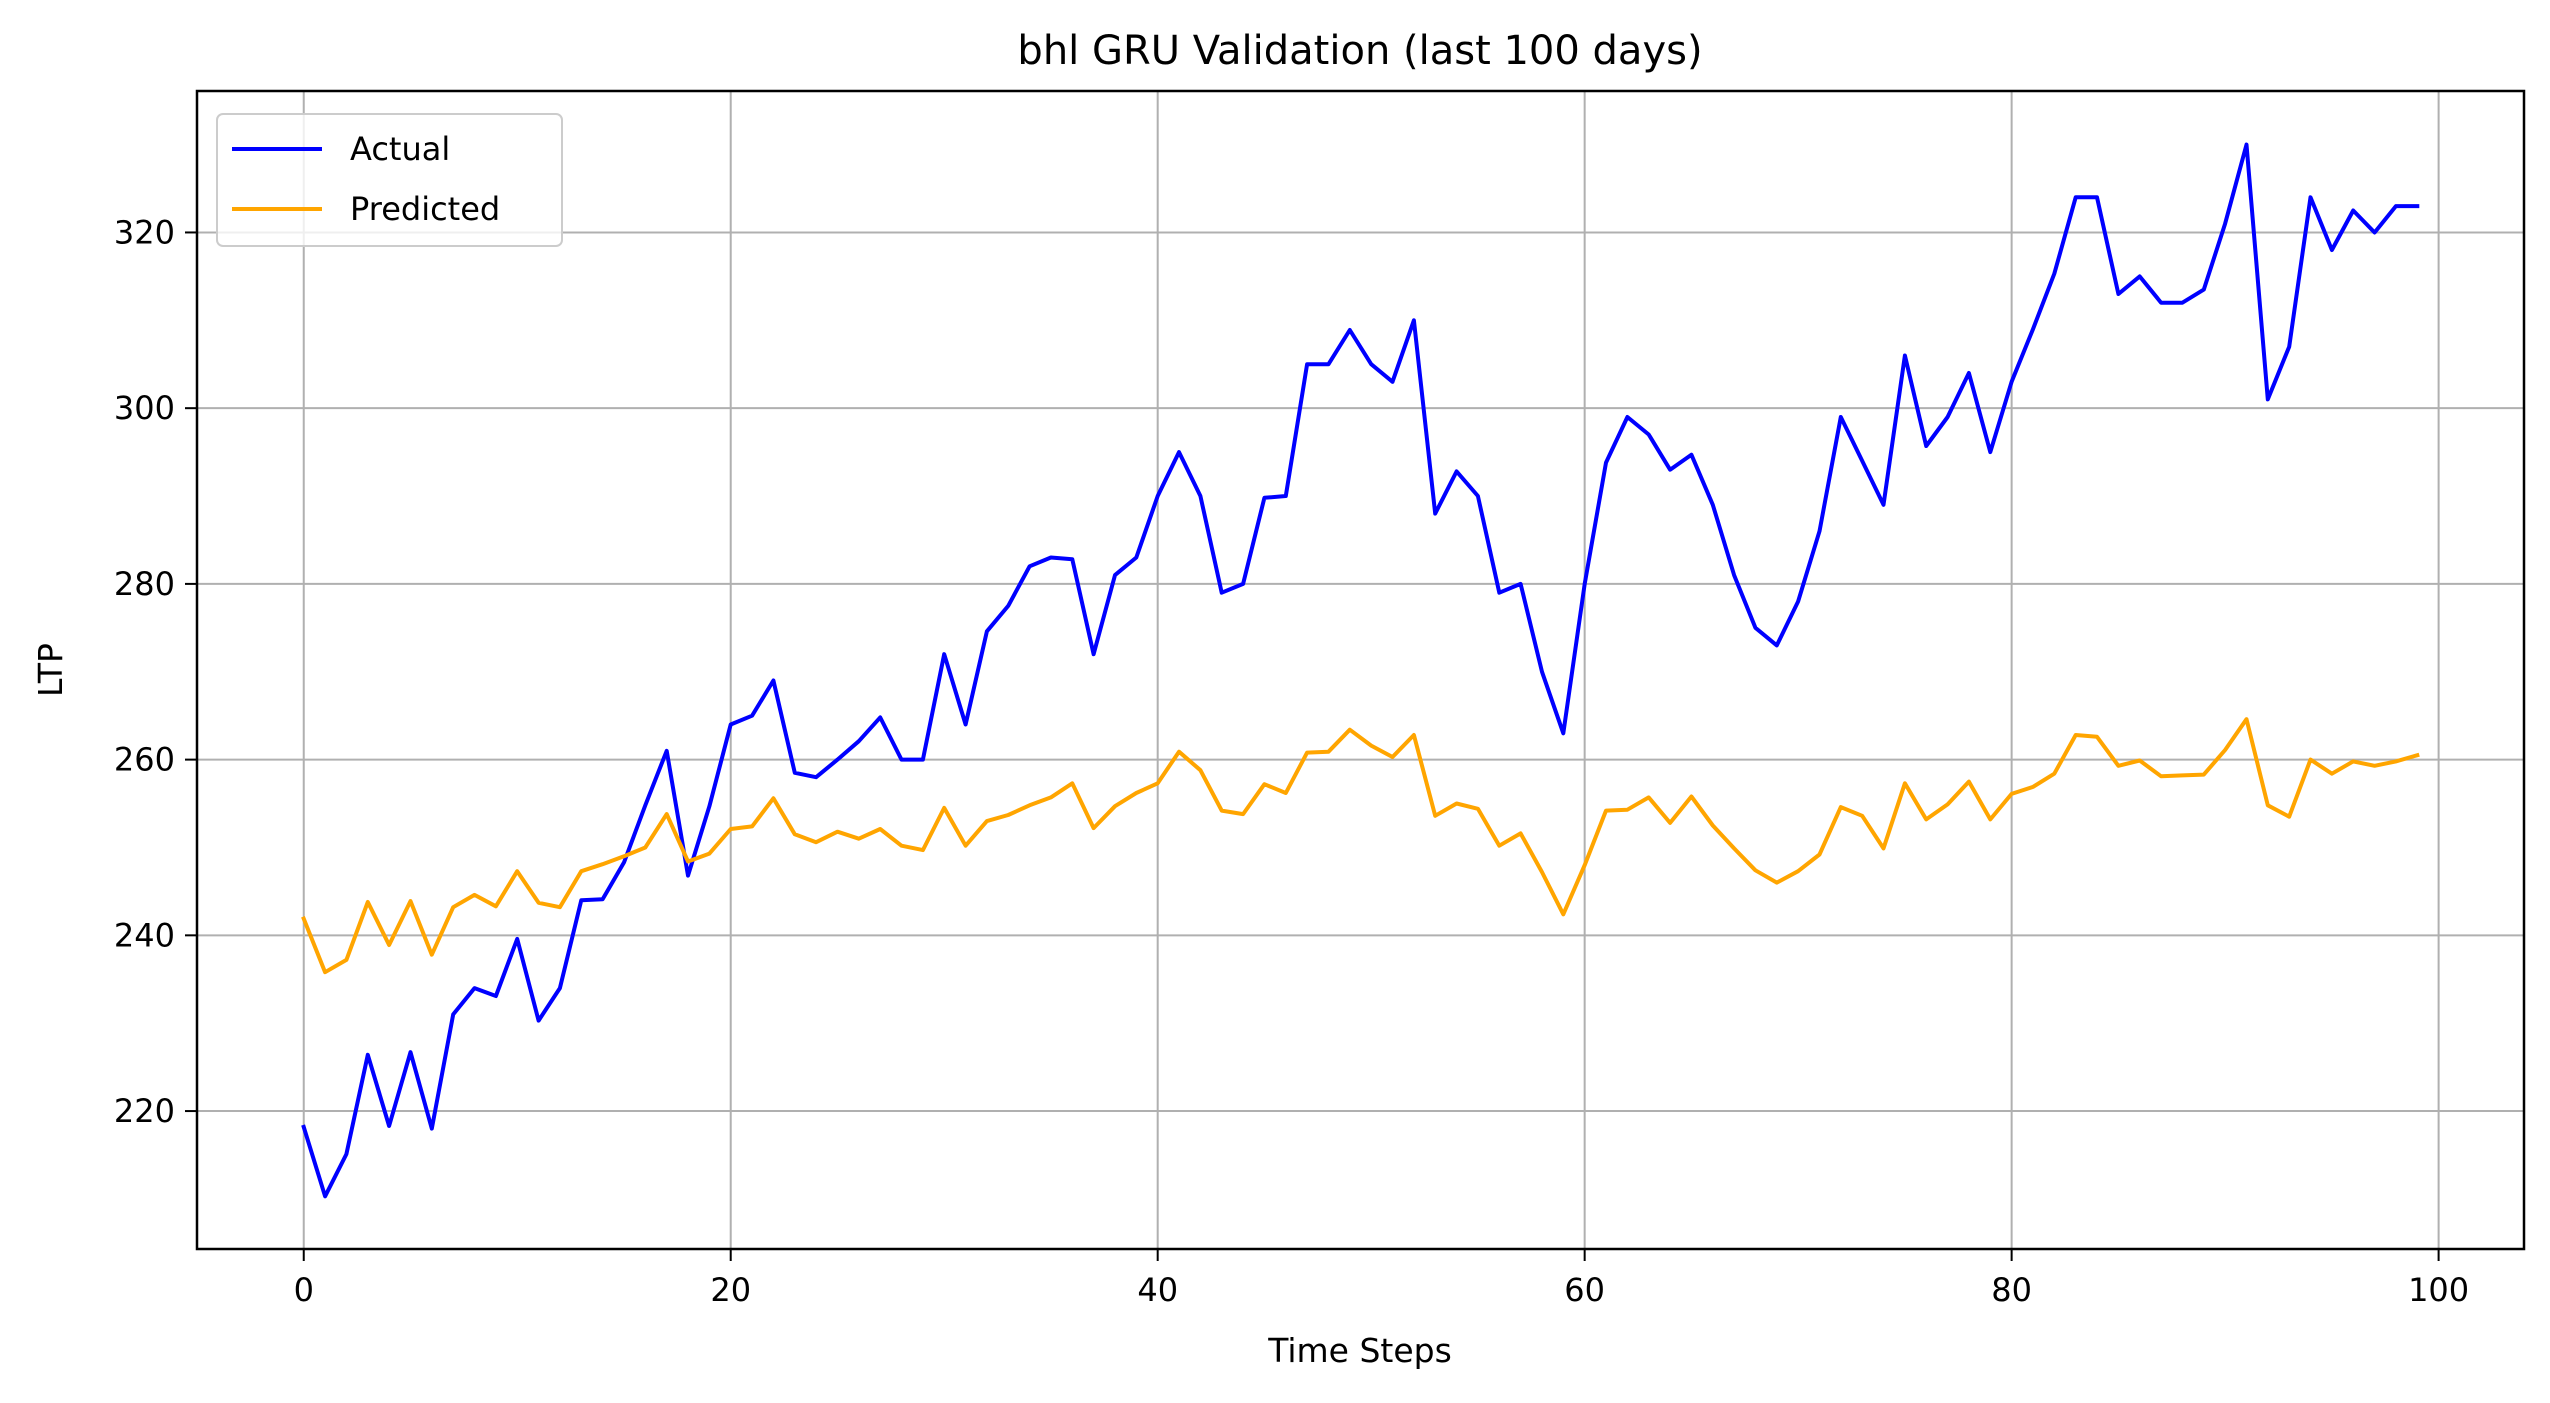 Image resolution: width=2550 pixels, height=1403 pixels. I want to click on x-tick-label: 40, so click(1157, 1290).